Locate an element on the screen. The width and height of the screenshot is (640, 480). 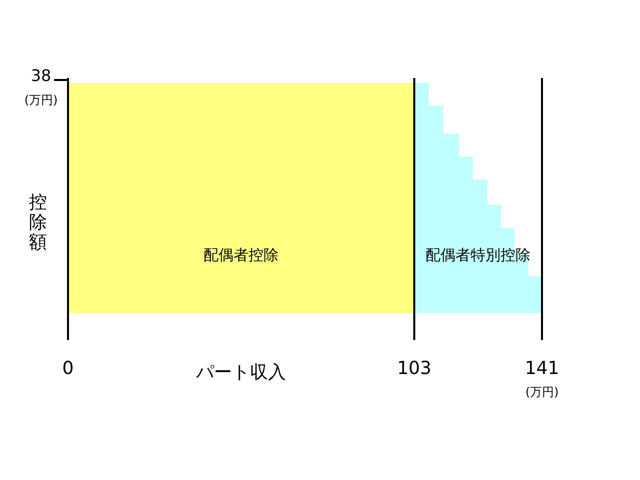
x-tick-label: 0 is located at coordinates (68, 368).